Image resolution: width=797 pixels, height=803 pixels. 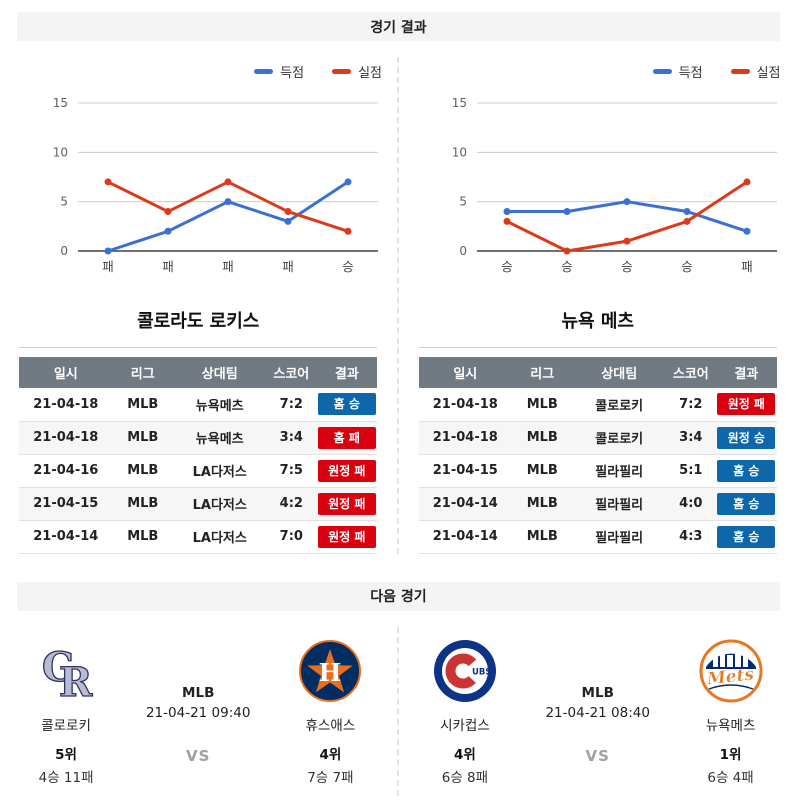 I want to click on svg-text: R, so click(x=76, y=681).